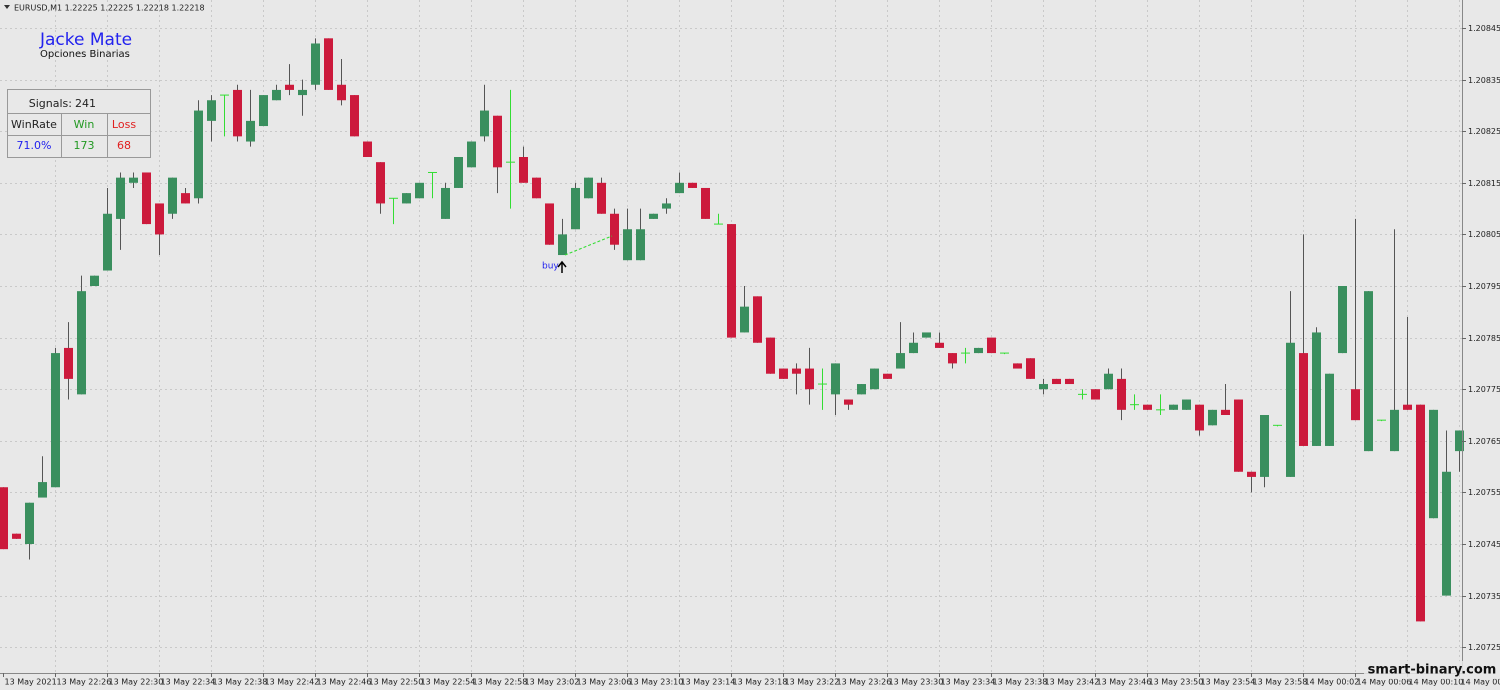  What do you see at coordinates (1484, 389) in the screenshot?
I see `y-tick-label: 1.20775` at bounding box center [1484, 389].